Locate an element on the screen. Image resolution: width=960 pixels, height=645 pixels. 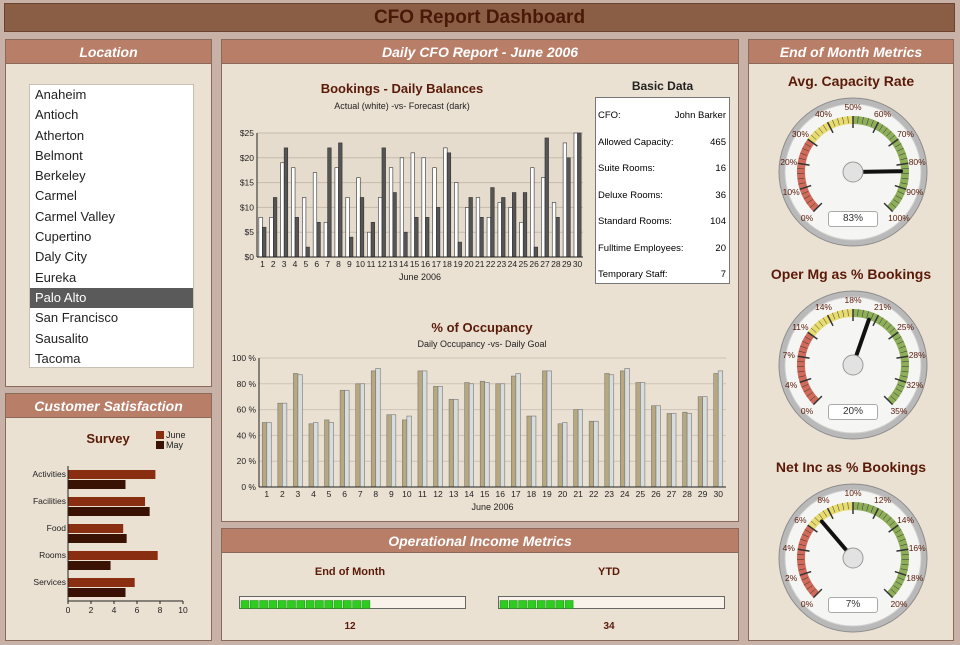
location-item: San Francisco is located at coordinates (77, 318).